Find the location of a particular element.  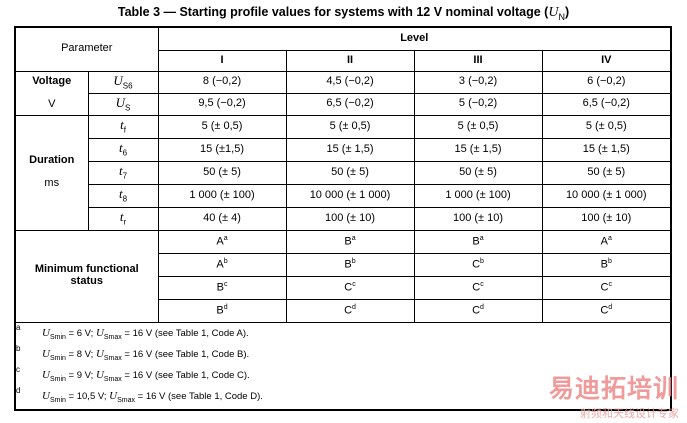

value-cell: 3 (−0,2) is located at coordinates (478, 82).